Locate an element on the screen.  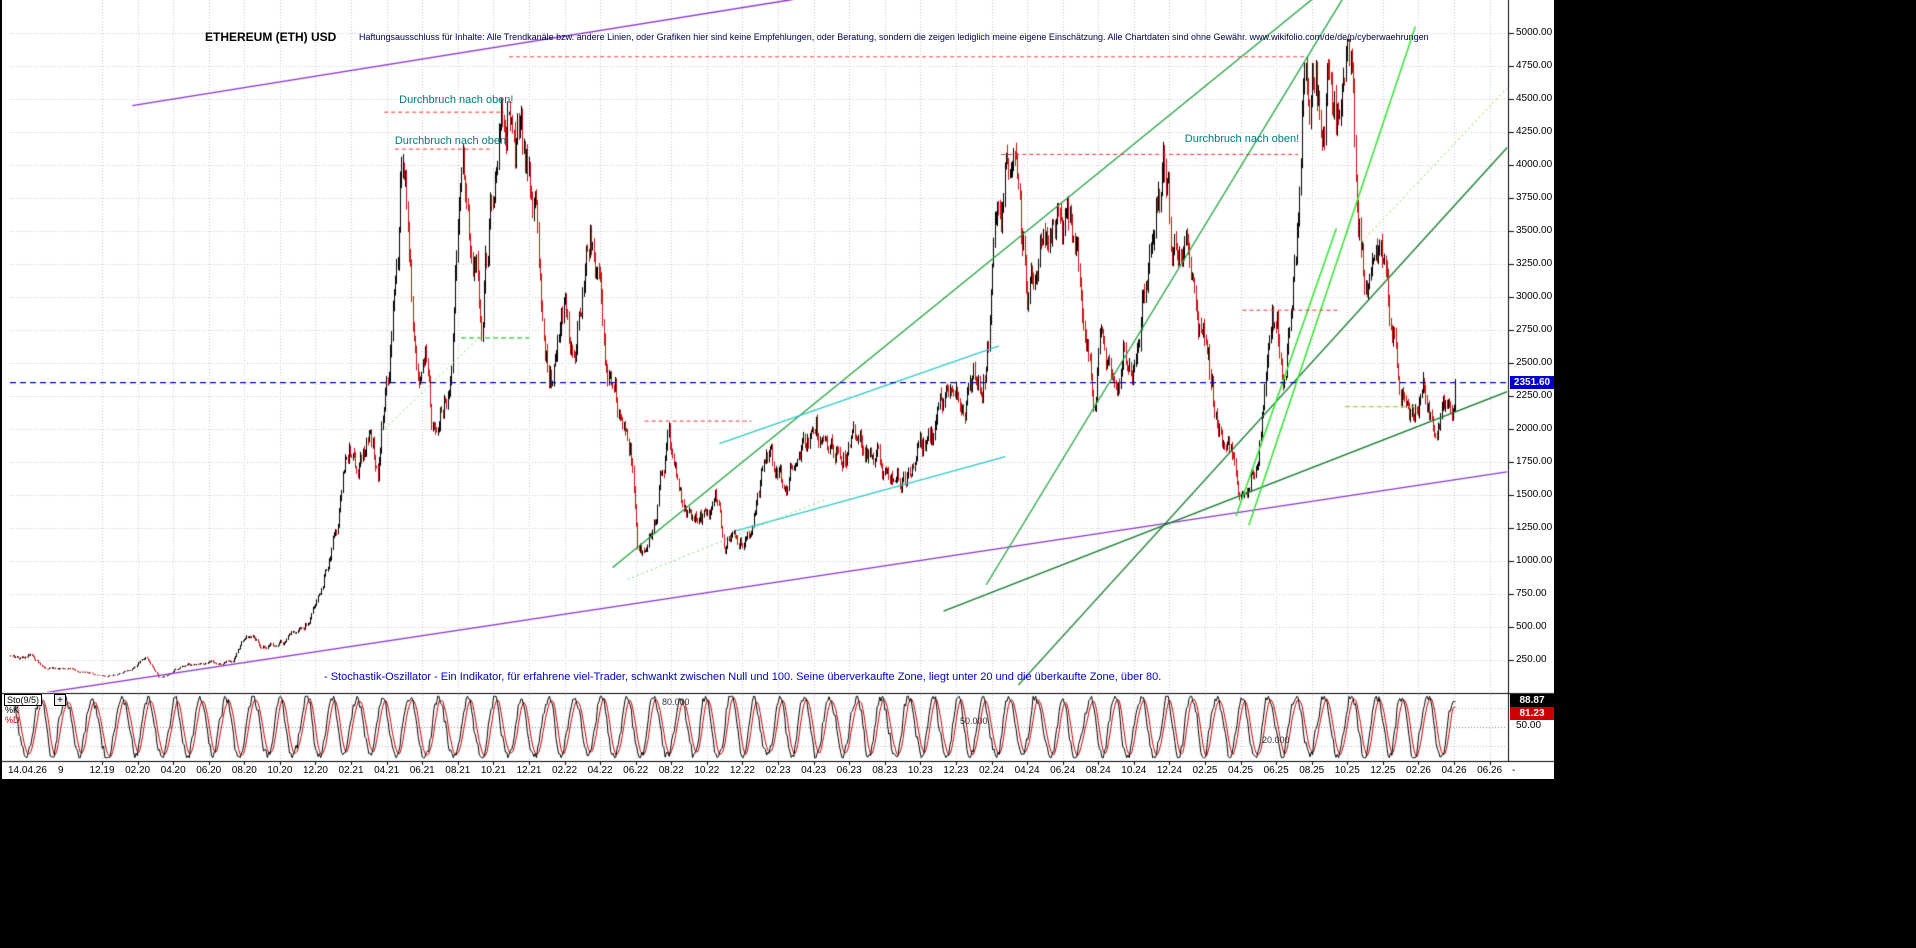
expand-indicator-icon: + is located at coordinates (60, 700).